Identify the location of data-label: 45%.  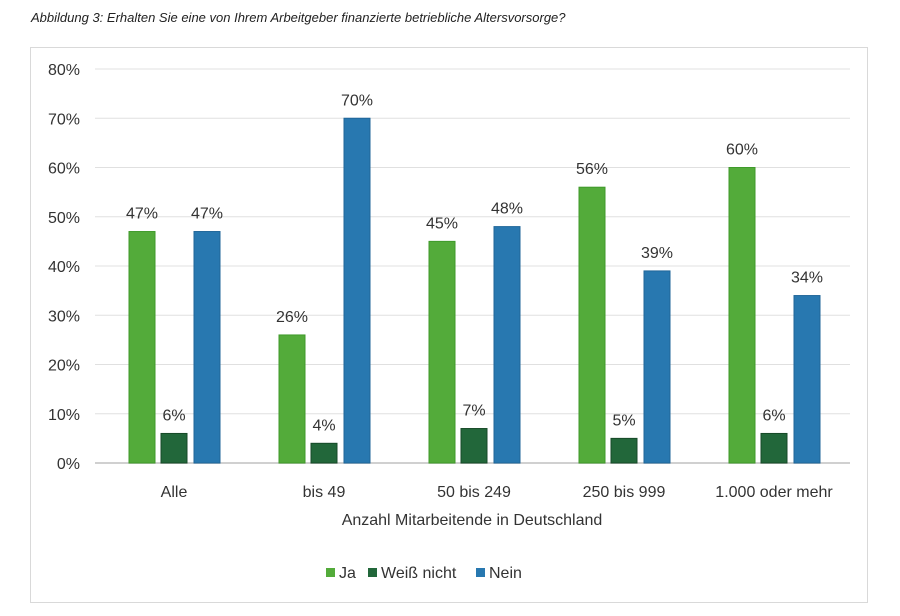
(442, 223).